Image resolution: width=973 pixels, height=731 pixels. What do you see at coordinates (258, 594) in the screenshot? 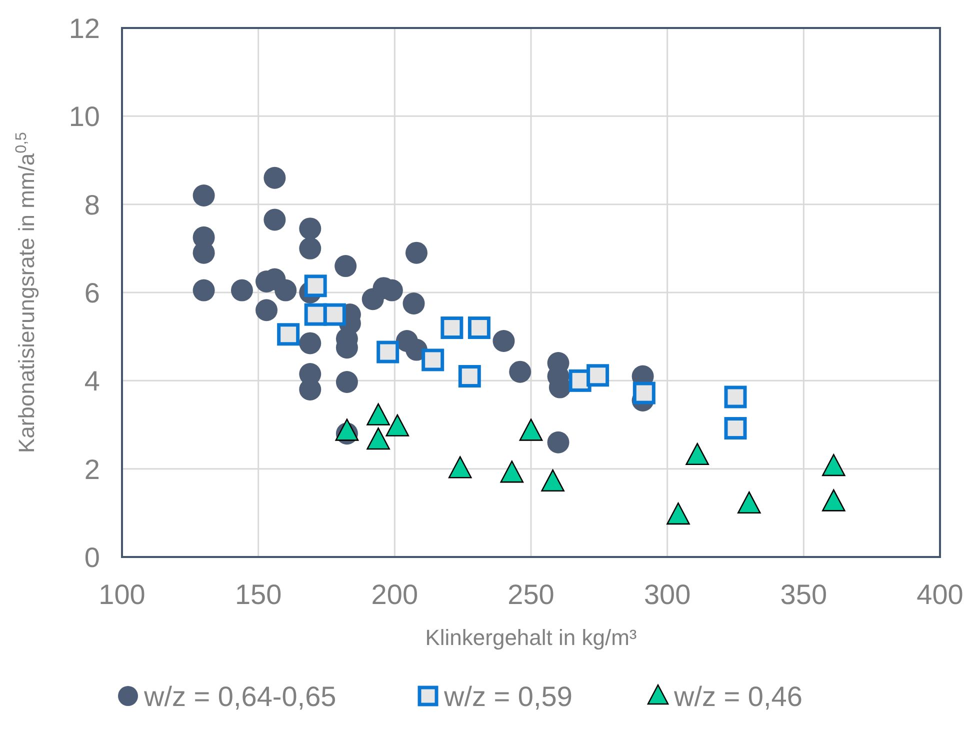
I see `x-tick-label: 150` at bounding box center [258, 594].